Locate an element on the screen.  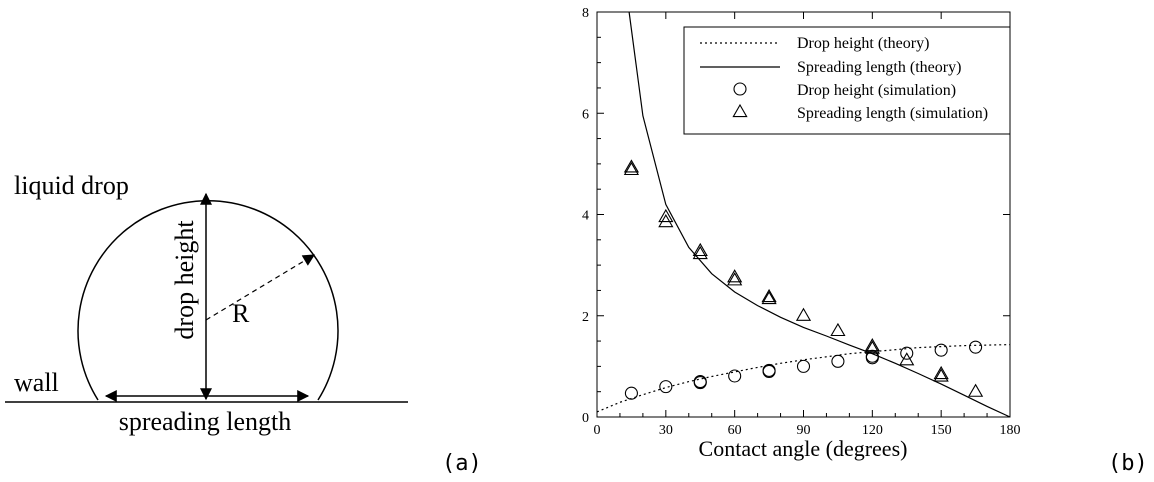
liquid-drop-label: liquid drop is located at coordinates (71, 185).